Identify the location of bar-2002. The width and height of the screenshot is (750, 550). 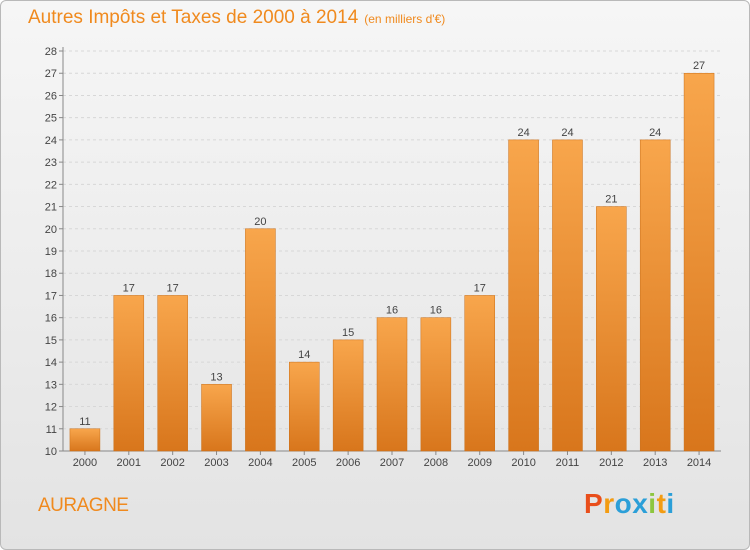
(172, 373).